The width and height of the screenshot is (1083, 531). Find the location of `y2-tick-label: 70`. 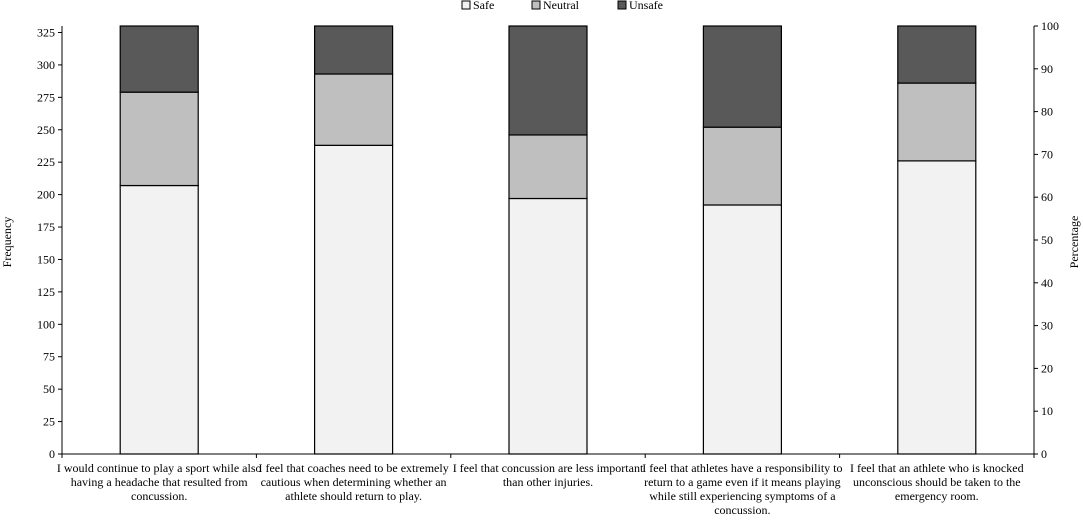

y2-tick-label: 70 is located at coordinates (1047, 154).